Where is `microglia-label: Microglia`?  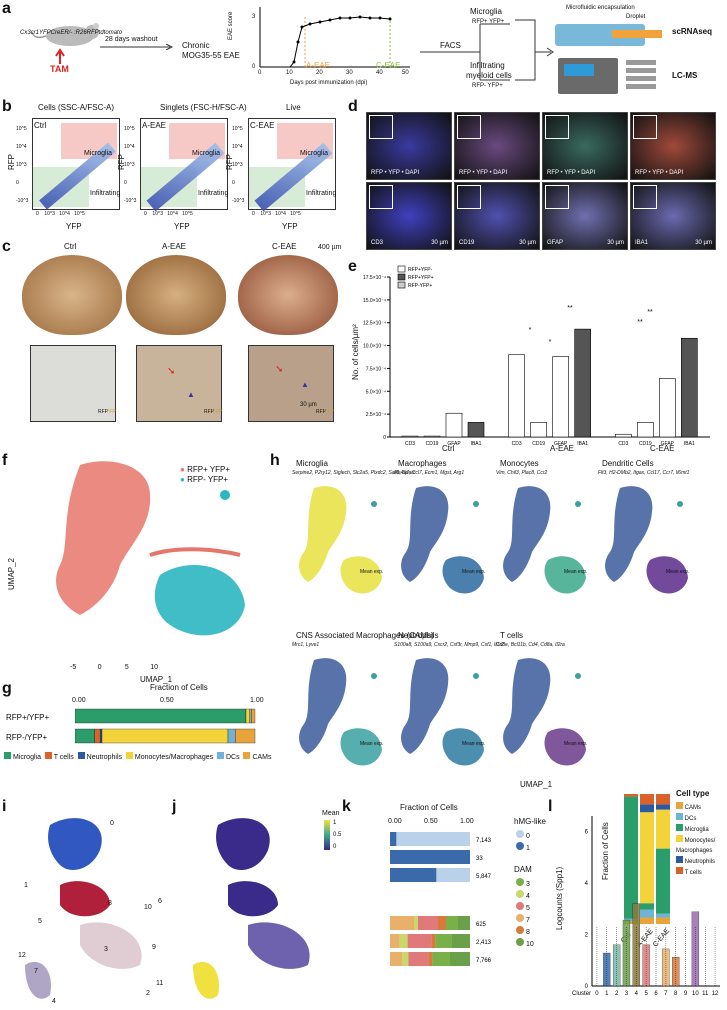 microglia-label: Microglia is located at coordinates (486, 11).